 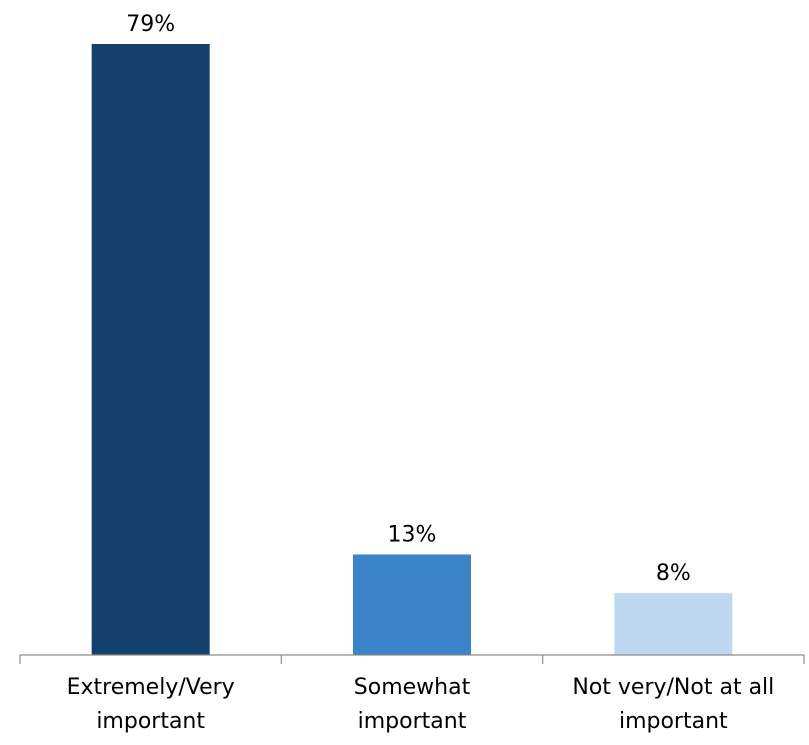 I want to click on category-label: Extremely/Very, so click(x=151, y=687).